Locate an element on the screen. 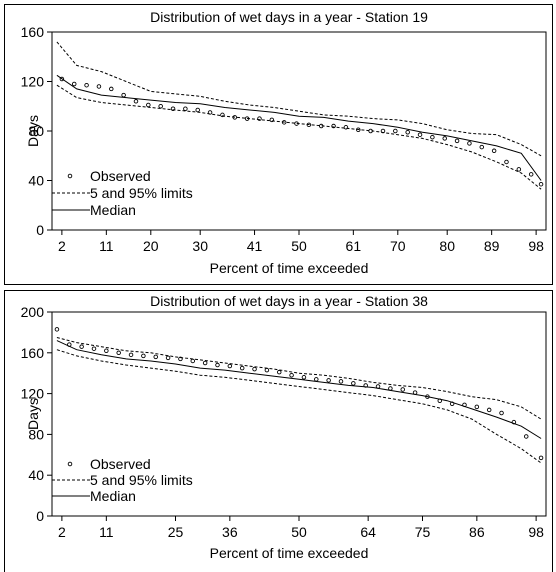  x-tick-label: 25 is located at coordinates (176, 532).